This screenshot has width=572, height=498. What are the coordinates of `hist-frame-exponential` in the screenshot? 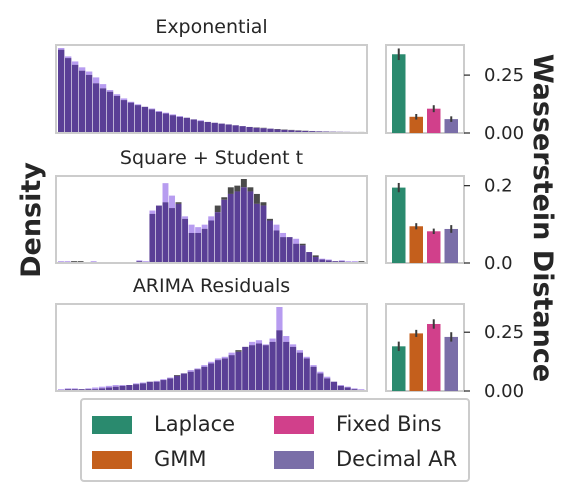 It's located at (211, 89).